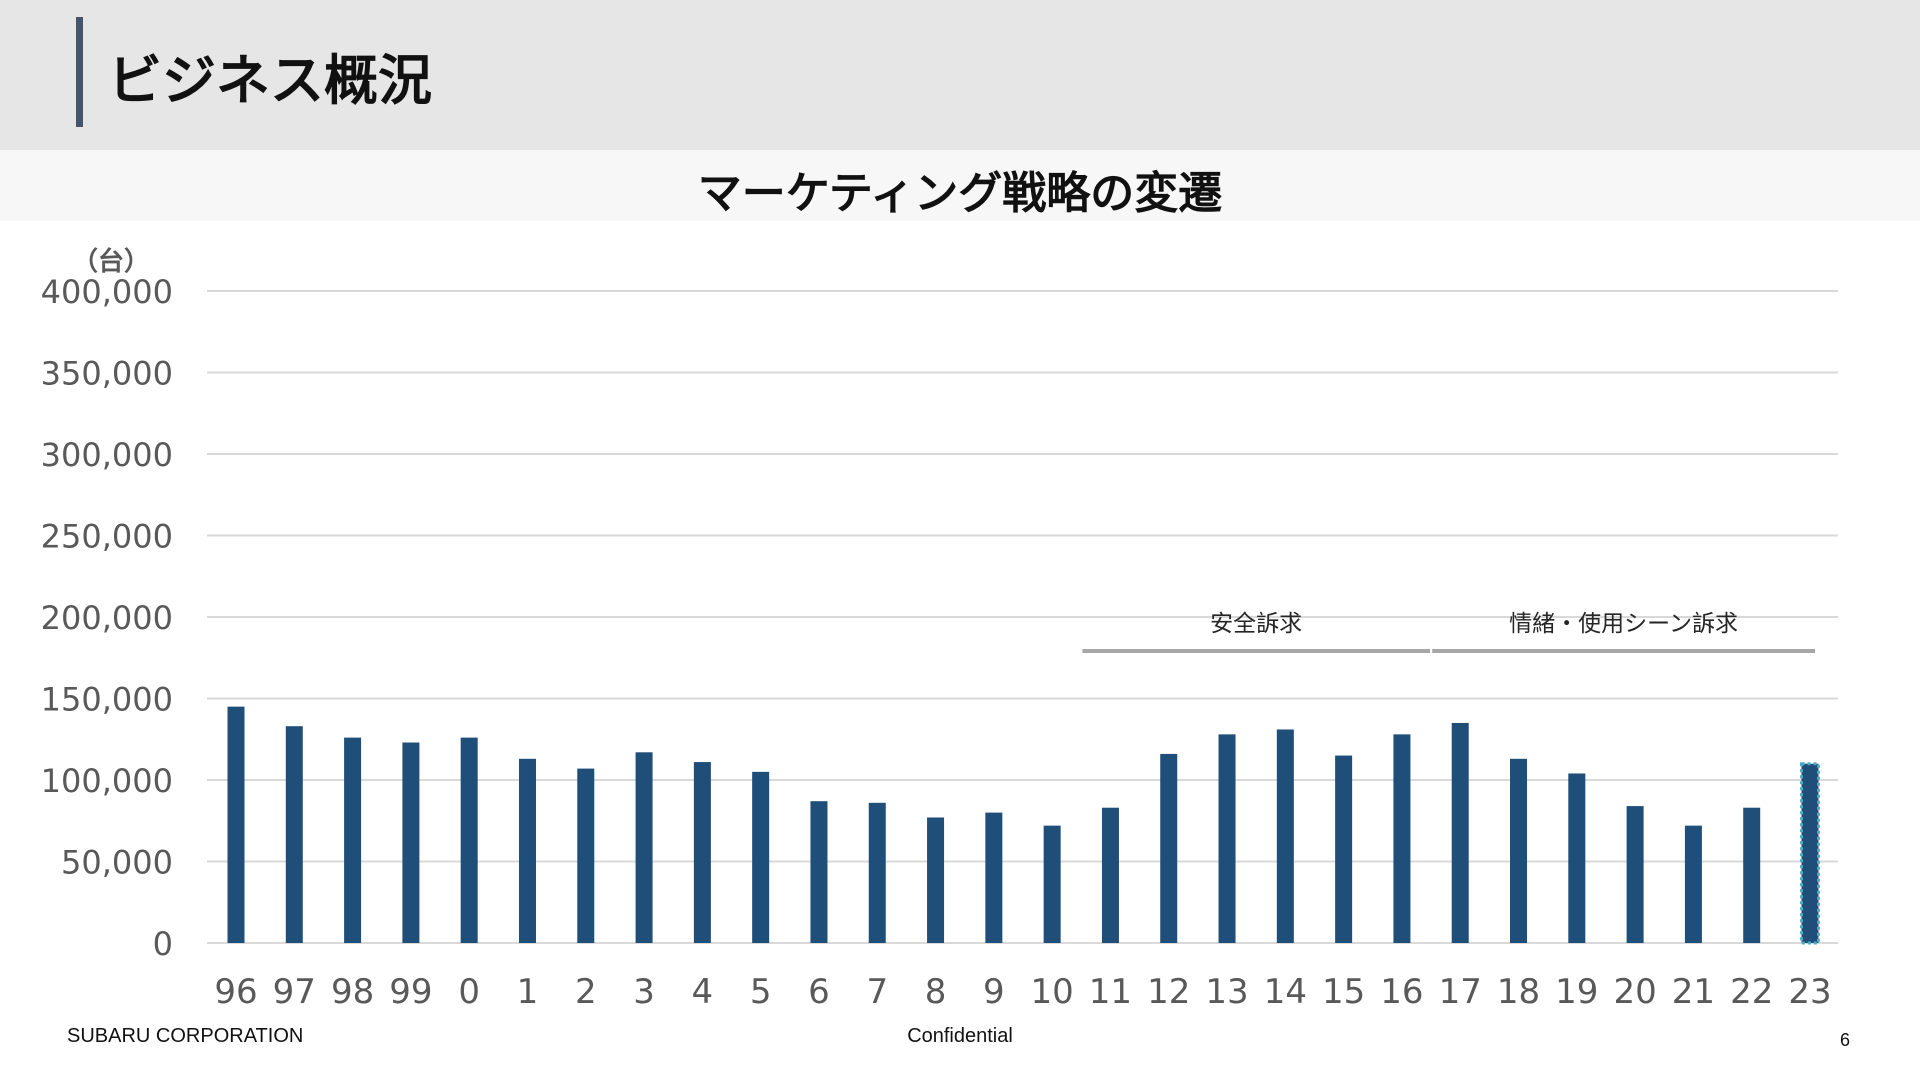 The image size is (1920, 1080). Describe the element at coordinates (1285, 992) in the screenshot. I see `x-tick-label: 14` at that location.